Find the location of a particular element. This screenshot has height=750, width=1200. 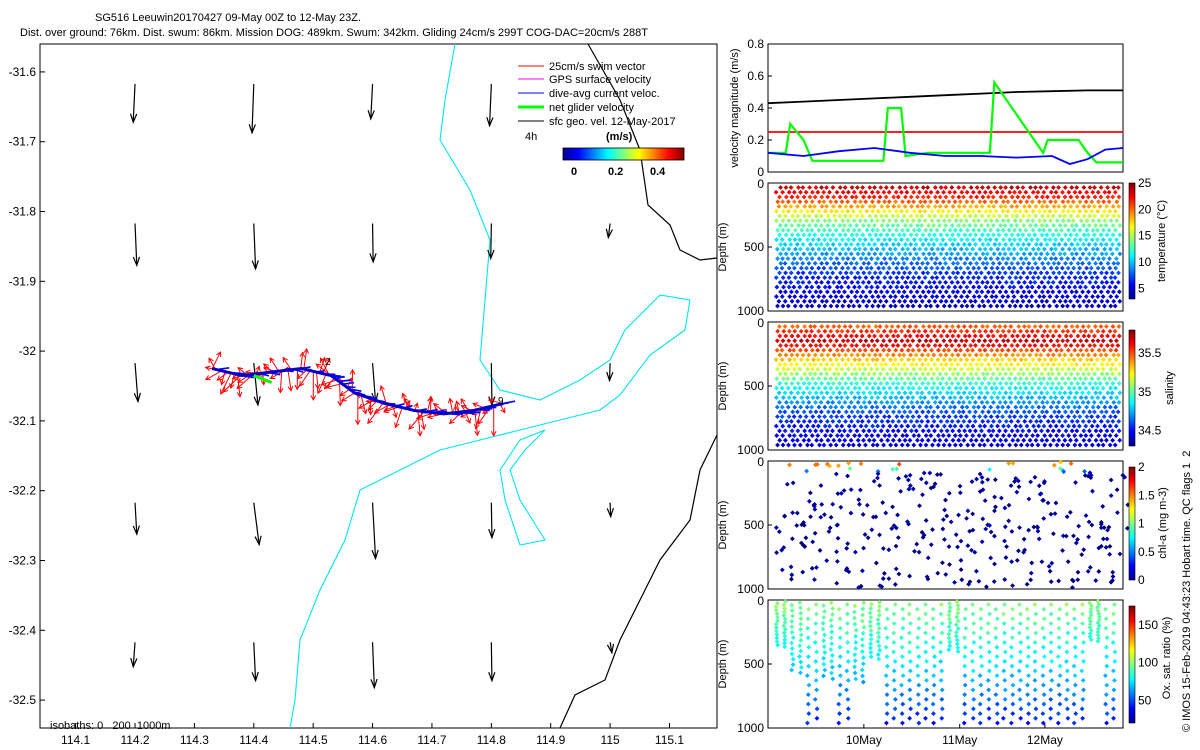

velocity-series is located at coordinates (945, 122).